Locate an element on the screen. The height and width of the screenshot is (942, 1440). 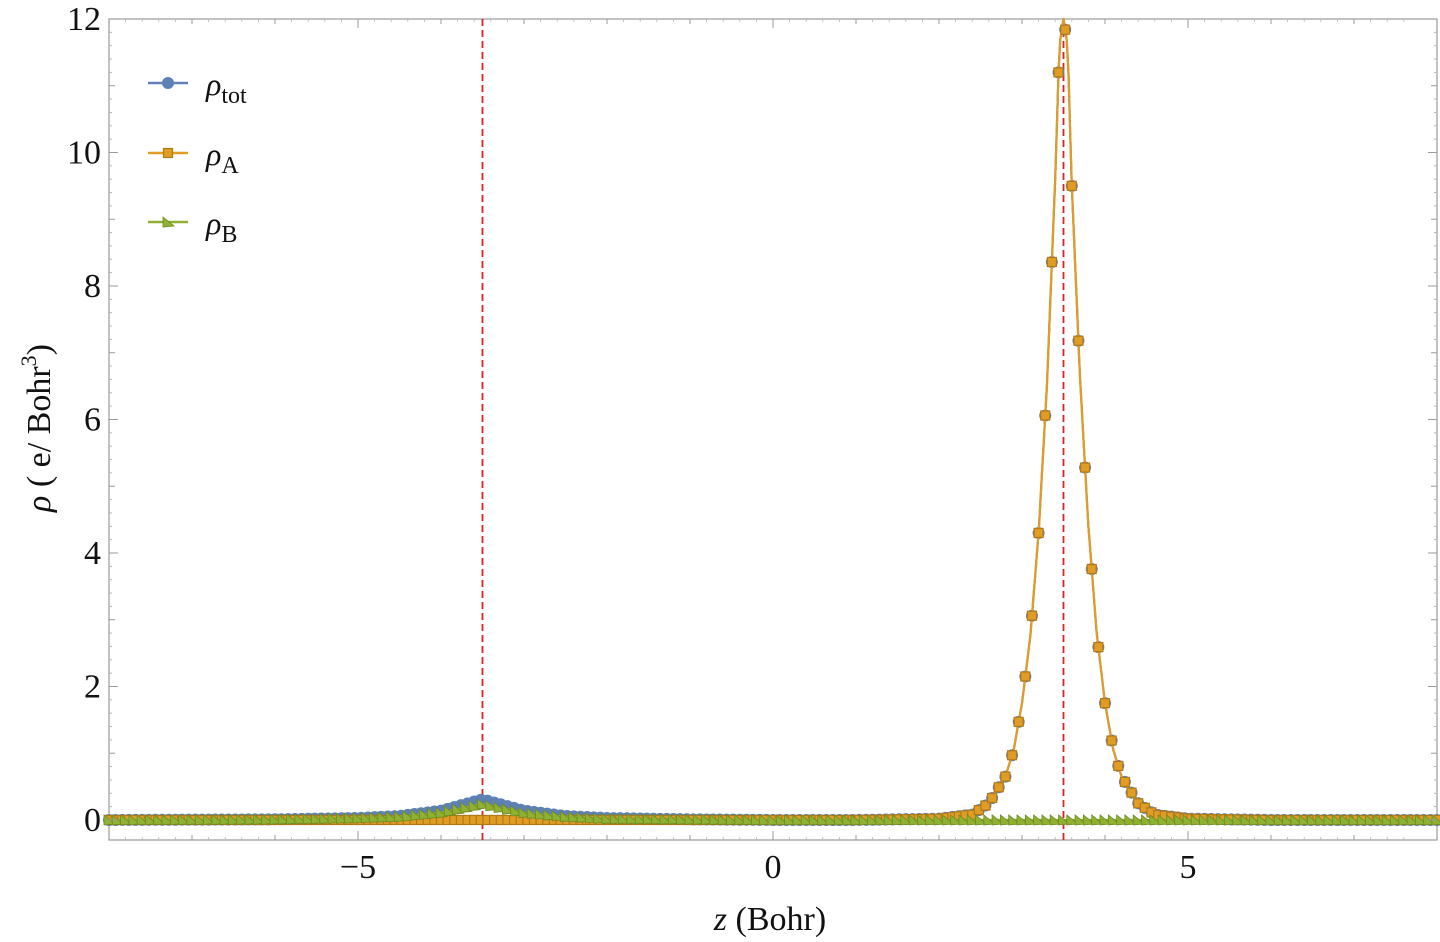
legend-subscript: B is located at coordinates (229, 235).